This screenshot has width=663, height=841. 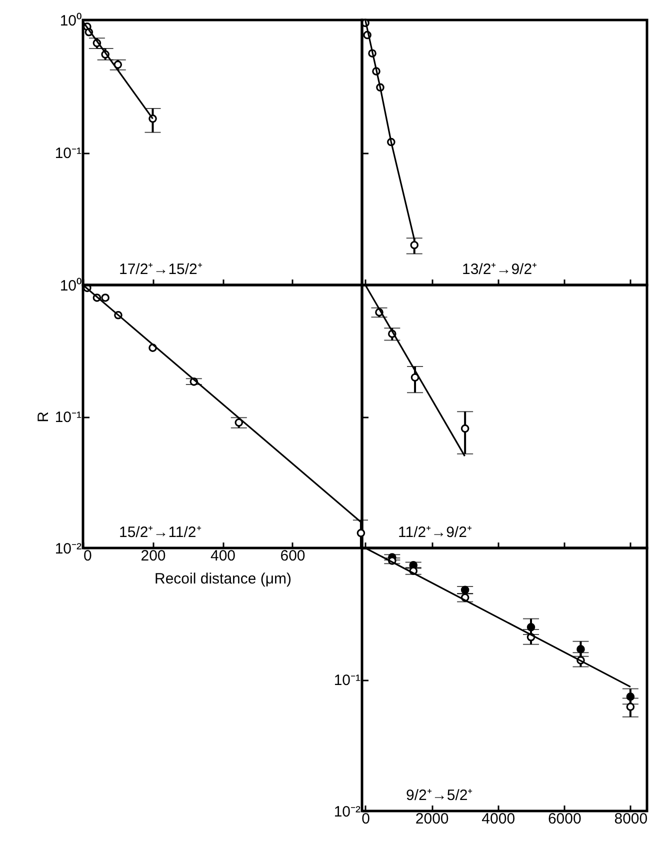 I want to click on x-tick-label: 200, so click(x=153, y=556).